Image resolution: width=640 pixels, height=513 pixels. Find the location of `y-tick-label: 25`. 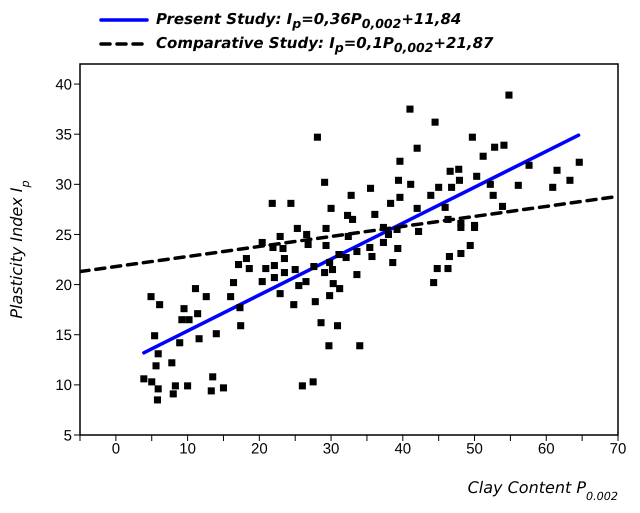

y-tick-label: 25 is located at coordinates (63, 235).